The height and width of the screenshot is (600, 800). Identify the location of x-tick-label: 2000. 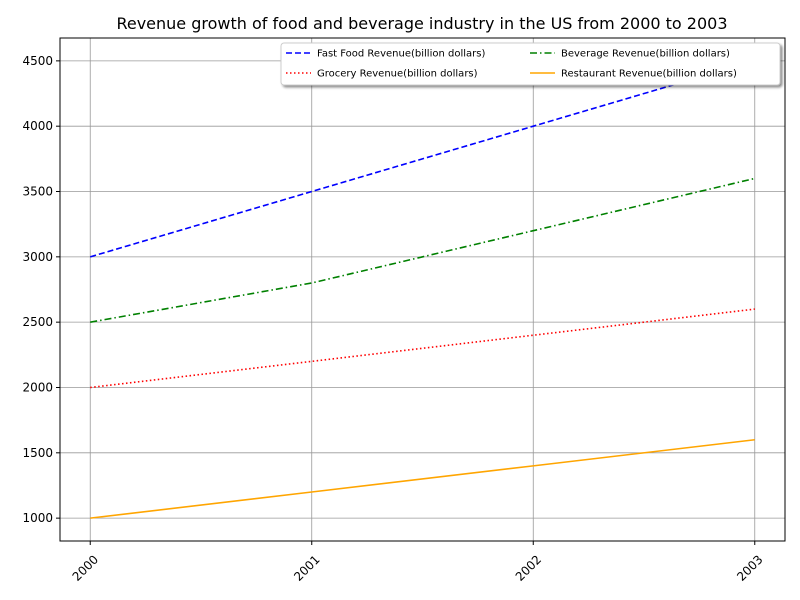
(85, 567).